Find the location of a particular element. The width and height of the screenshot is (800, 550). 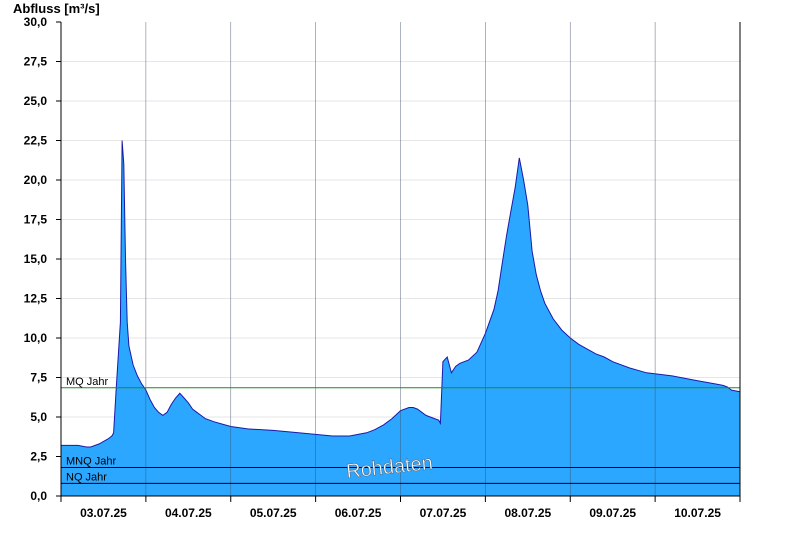

y-tick-label: 22,5 is located at coordinates (36, 141).